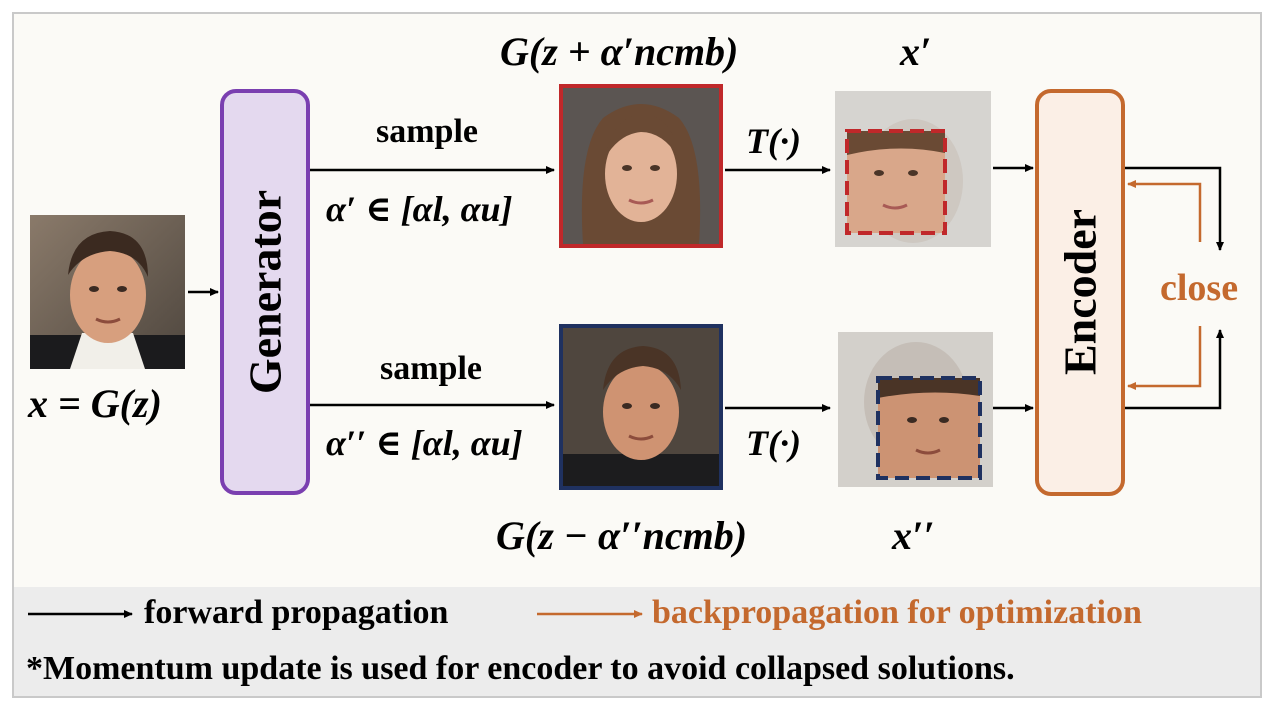 Image resolution: width=1276 pixels, height=710 pixels. I want to click on positive-edited-face, so click(641, 166).